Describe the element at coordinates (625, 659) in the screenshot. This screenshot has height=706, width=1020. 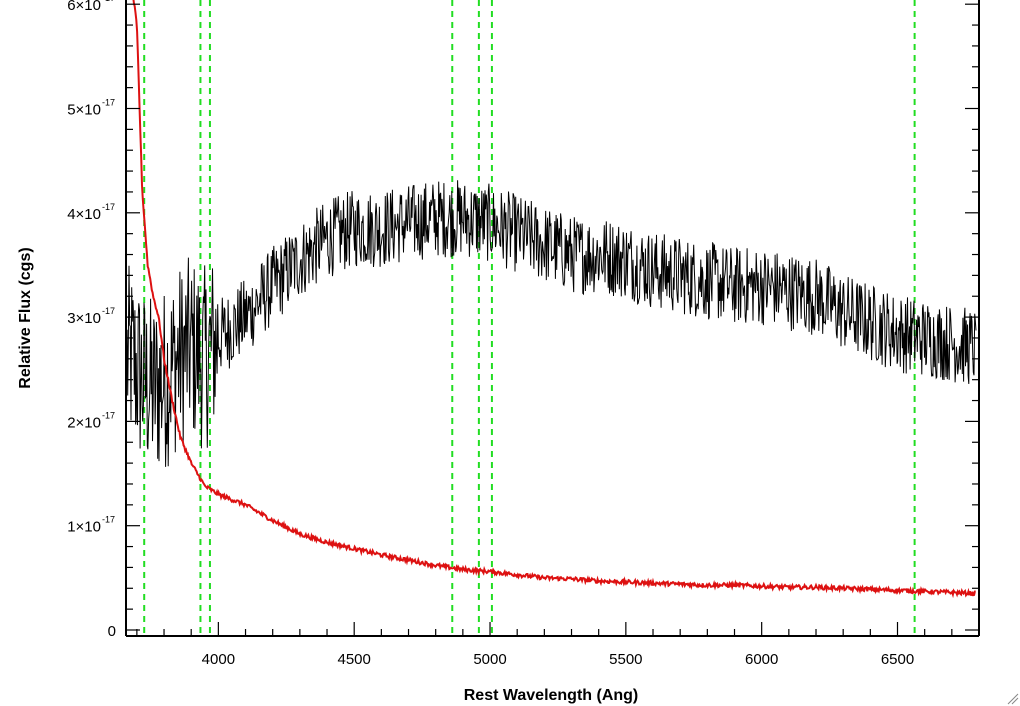
I see `x-tick-label: 5500` at that location.